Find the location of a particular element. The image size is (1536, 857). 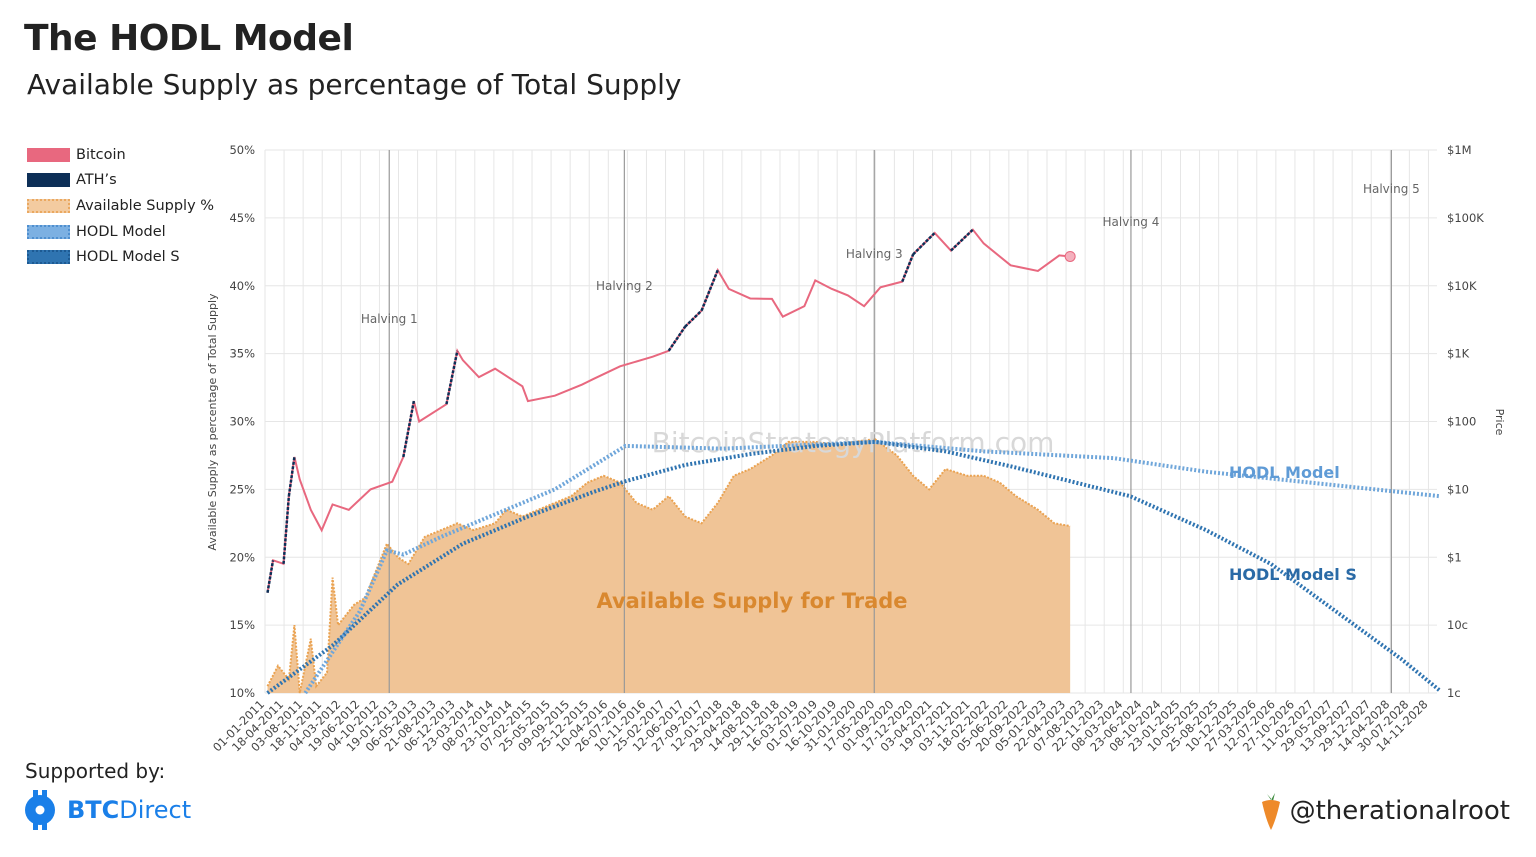

legend-item-available-supply: Available Supply % is located at coordinates (120, 206).